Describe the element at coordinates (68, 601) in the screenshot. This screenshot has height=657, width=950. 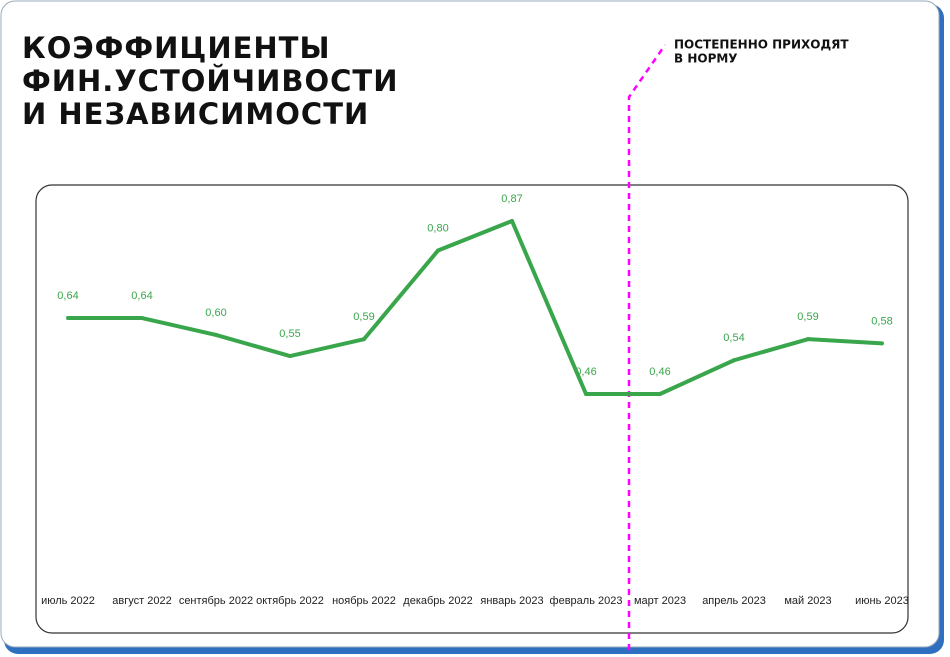
I see `x-tick-label: июль 2022` at that location.